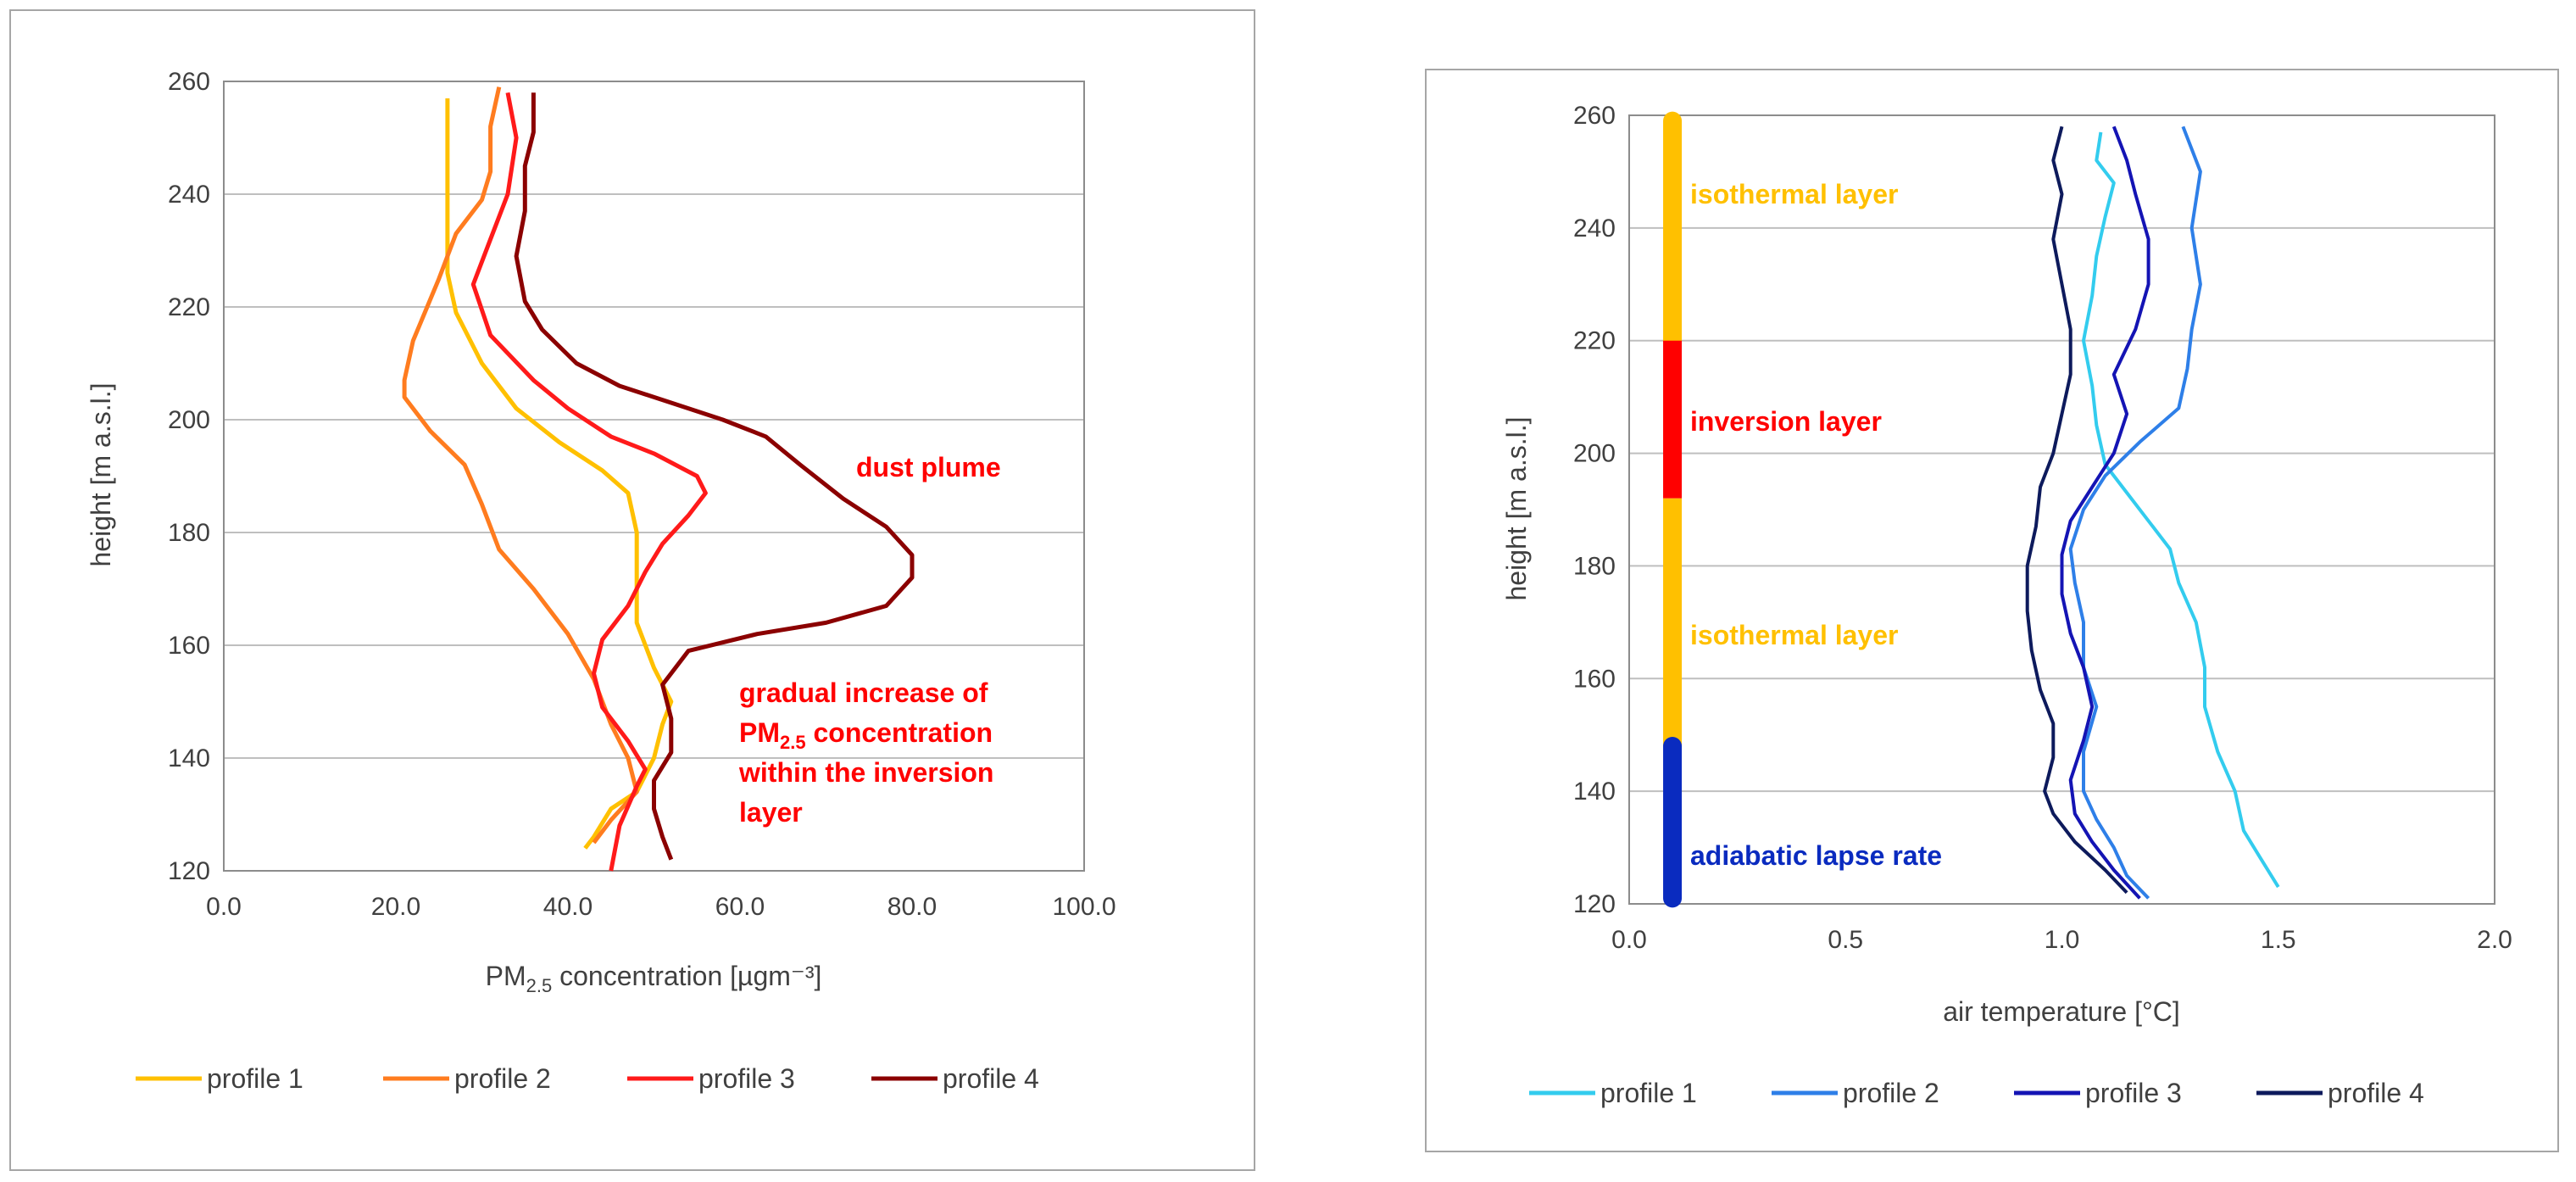  What do you see at coordinates (1794, 194) in the screenshot?
I see `layer-label-isothermal-top: isothermal layer` at bounding box center [1794, 194].